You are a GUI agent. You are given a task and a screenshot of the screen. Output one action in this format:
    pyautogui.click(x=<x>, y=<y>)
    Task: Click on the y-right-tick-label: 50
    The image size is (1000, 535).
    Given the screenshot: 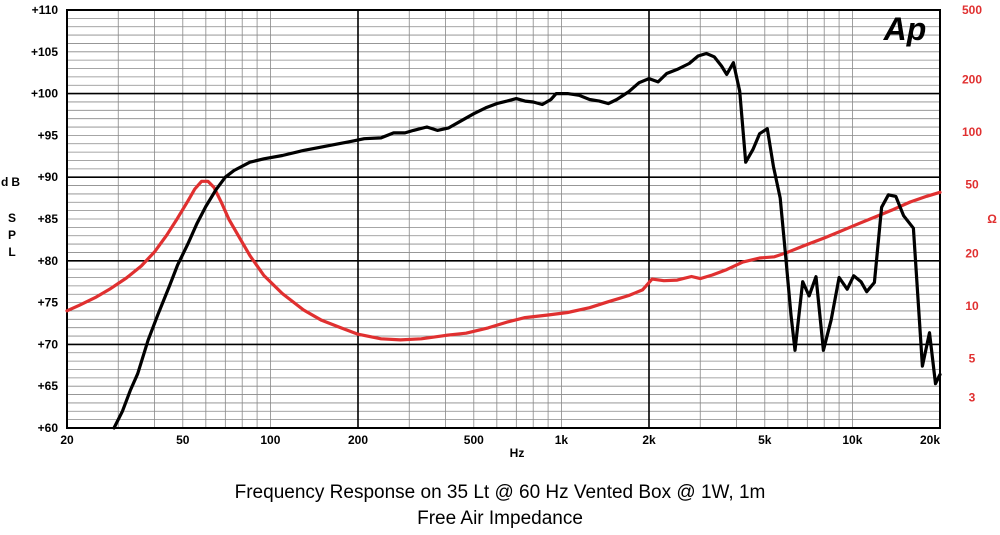 What is the action you would take?
    pyautogui.click(x=972, y=184)
    